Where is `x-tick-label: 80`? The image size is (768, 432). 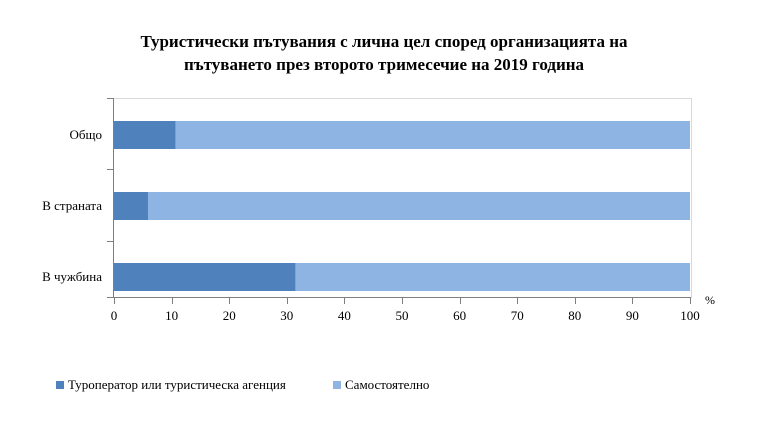
x-tick-label: 80 is located at coordinates (574, 315).